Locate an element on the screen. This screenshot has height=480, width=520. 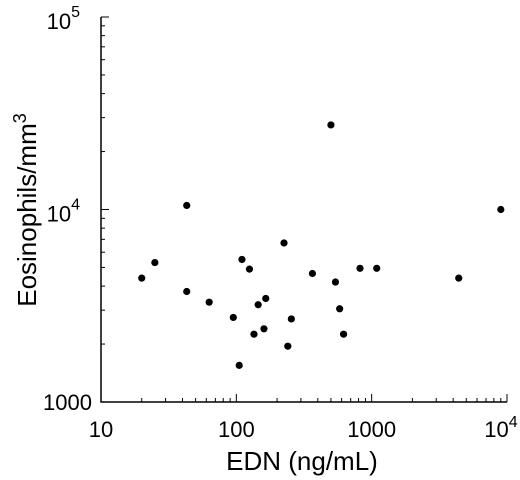
x-axis-label: EDN (ng/mL) is located at coordinates (302, 461).